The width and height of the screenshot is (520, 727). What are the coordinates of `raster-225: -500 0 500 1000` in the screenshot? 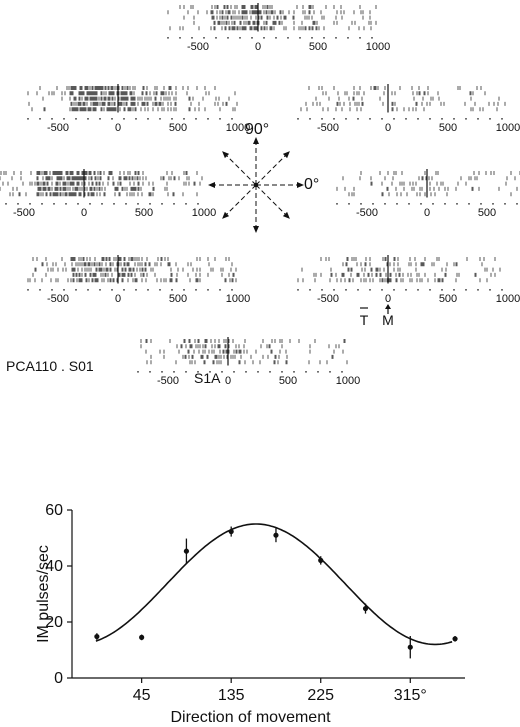 It's located at (139, 280).